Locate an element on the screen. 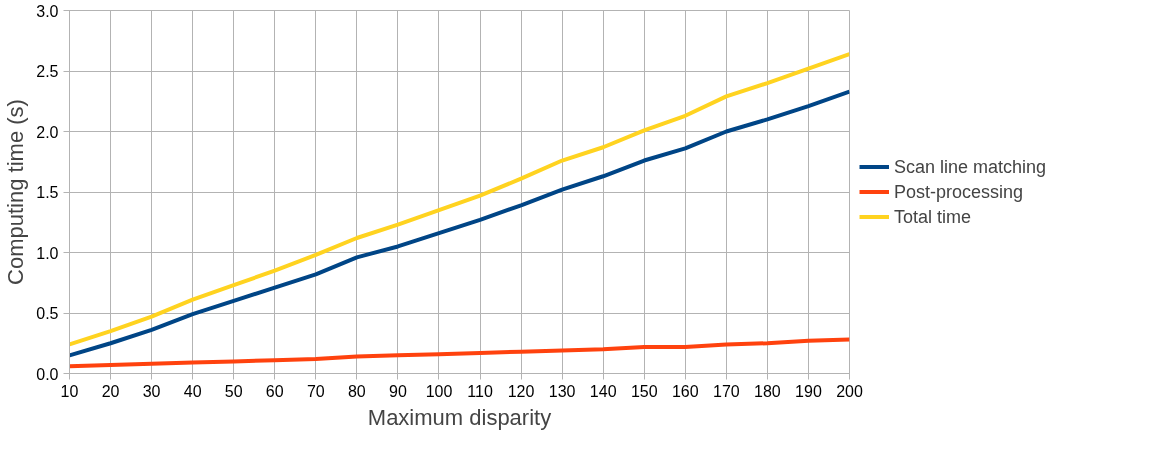 Image resolution: width=1159 pixels, height=457 pixels. y-tick-label: 1.5 is located at coordinates (47, 192).